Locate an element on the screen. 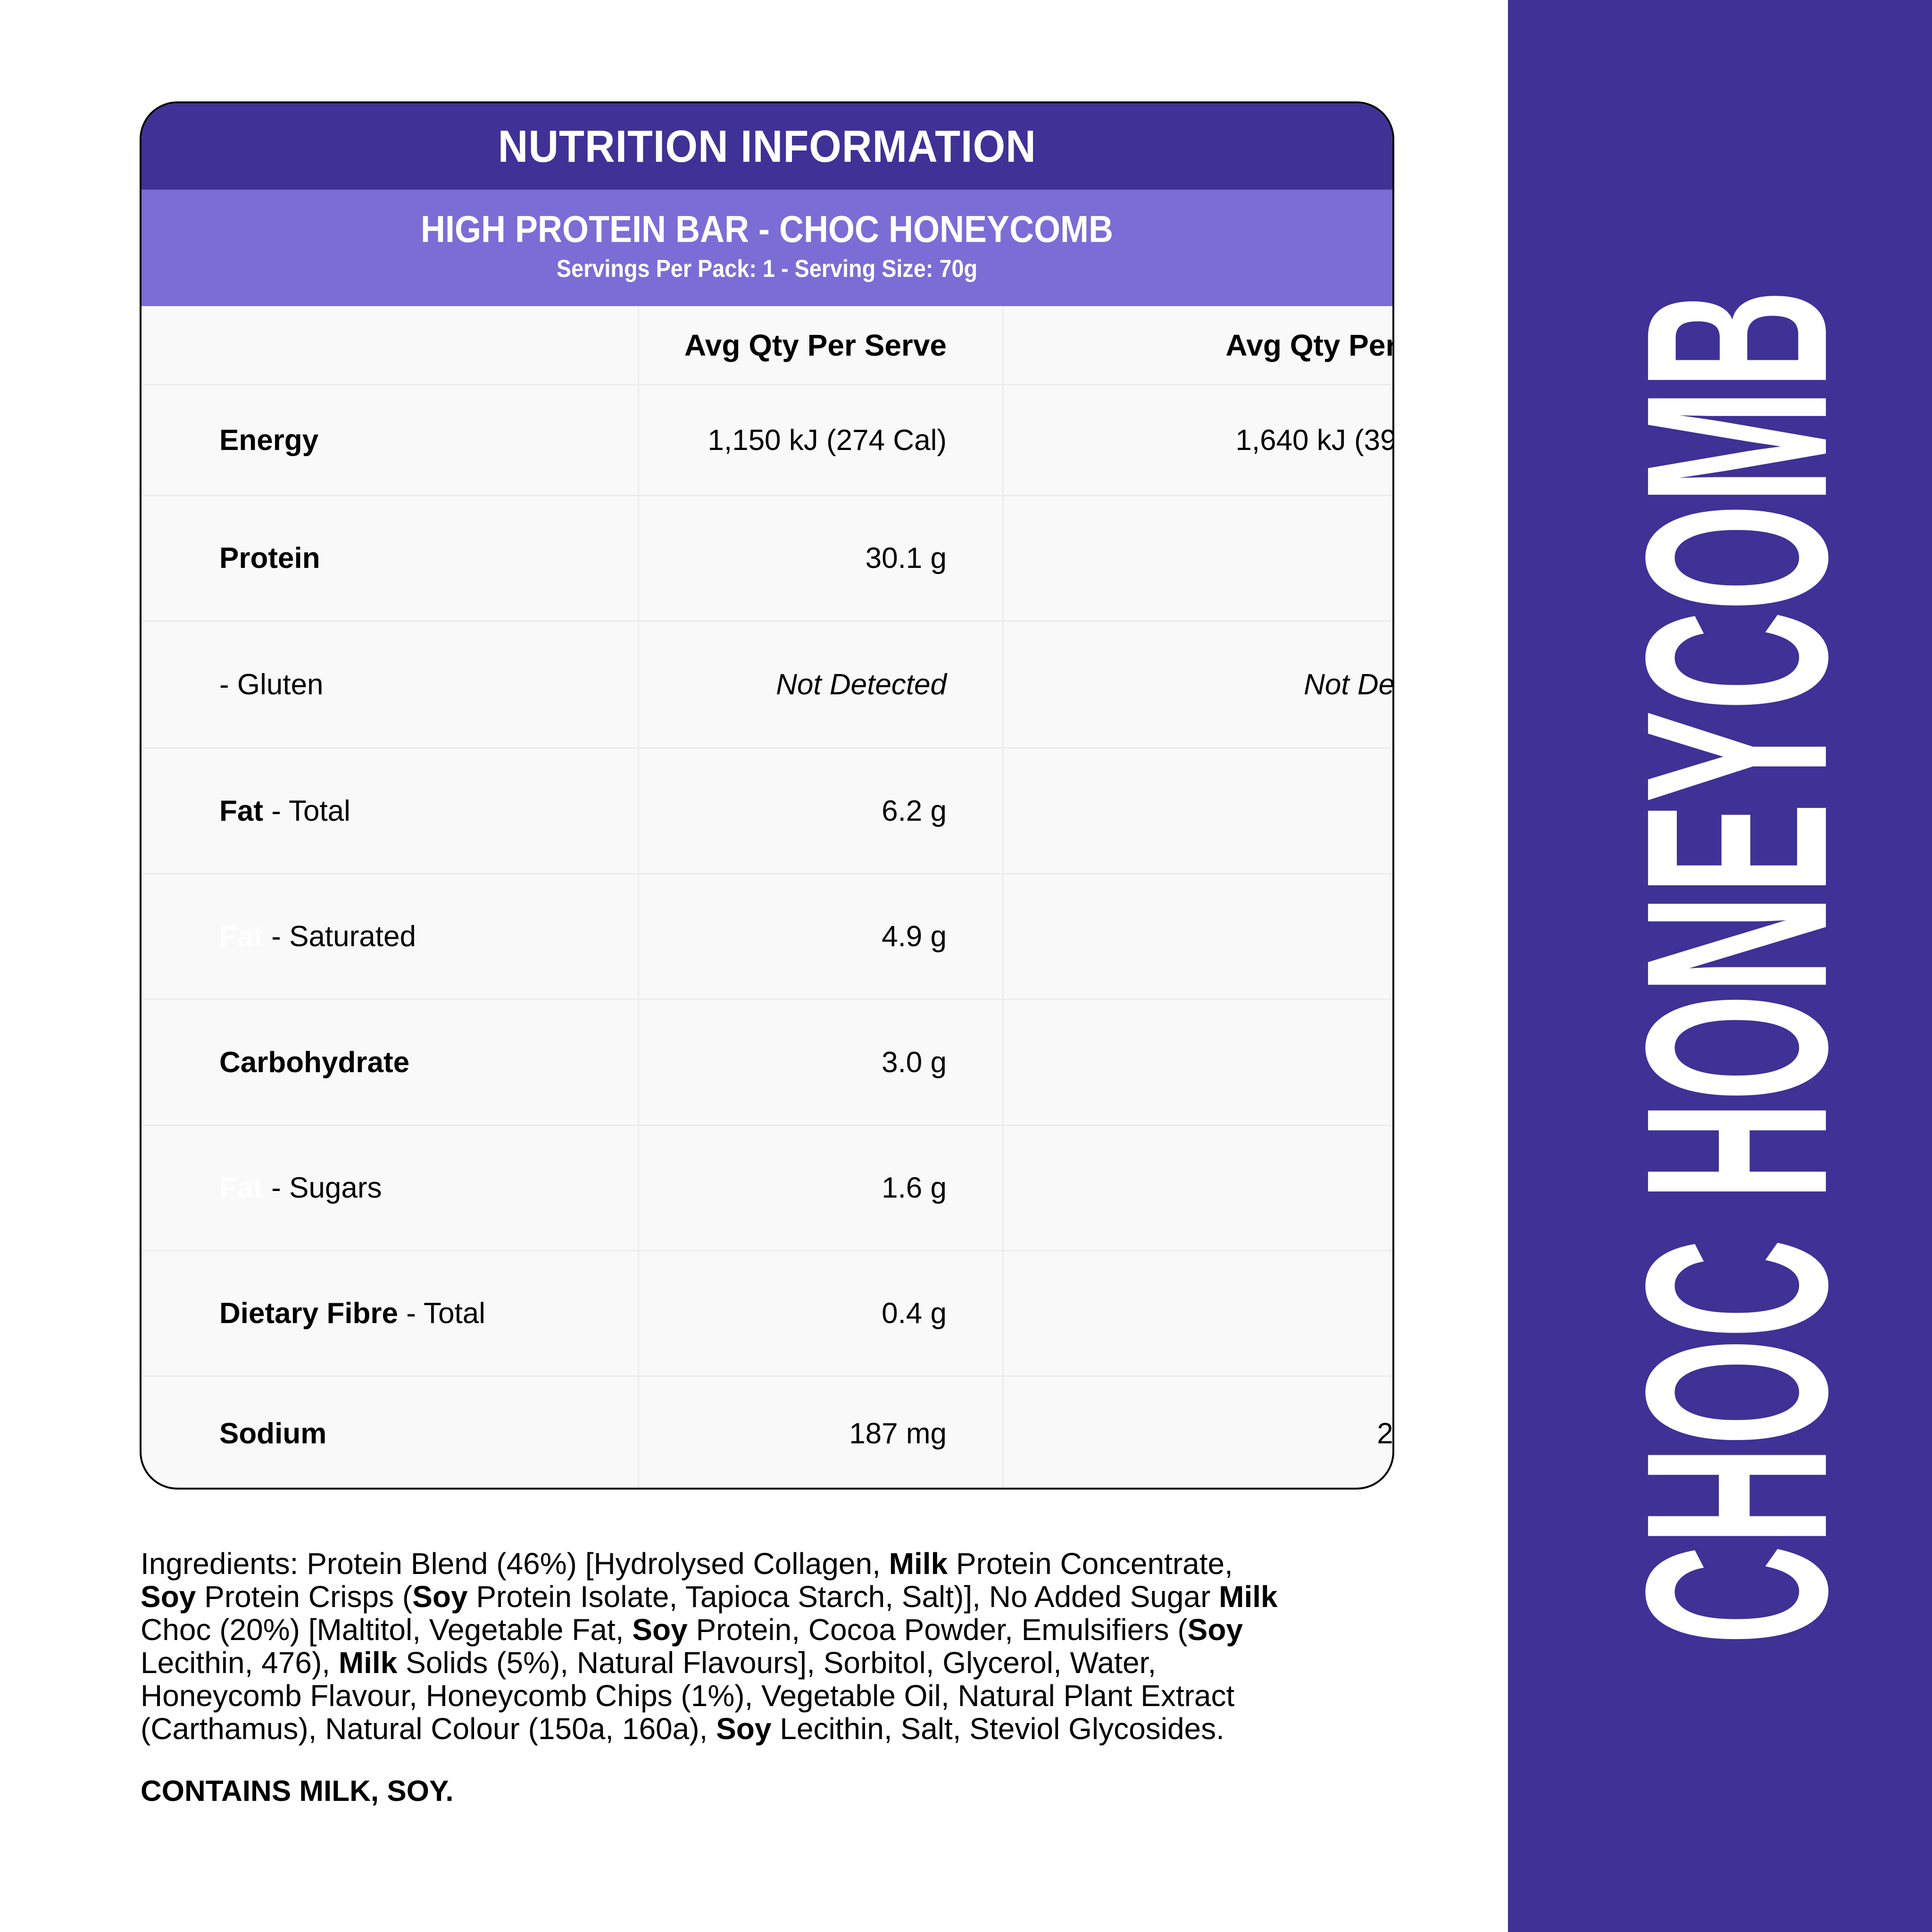 The image size is (1932, 1932). serving-info: Servings Per Pack: 1 - Serving Size: 70g is located at coordinates (767, 269).